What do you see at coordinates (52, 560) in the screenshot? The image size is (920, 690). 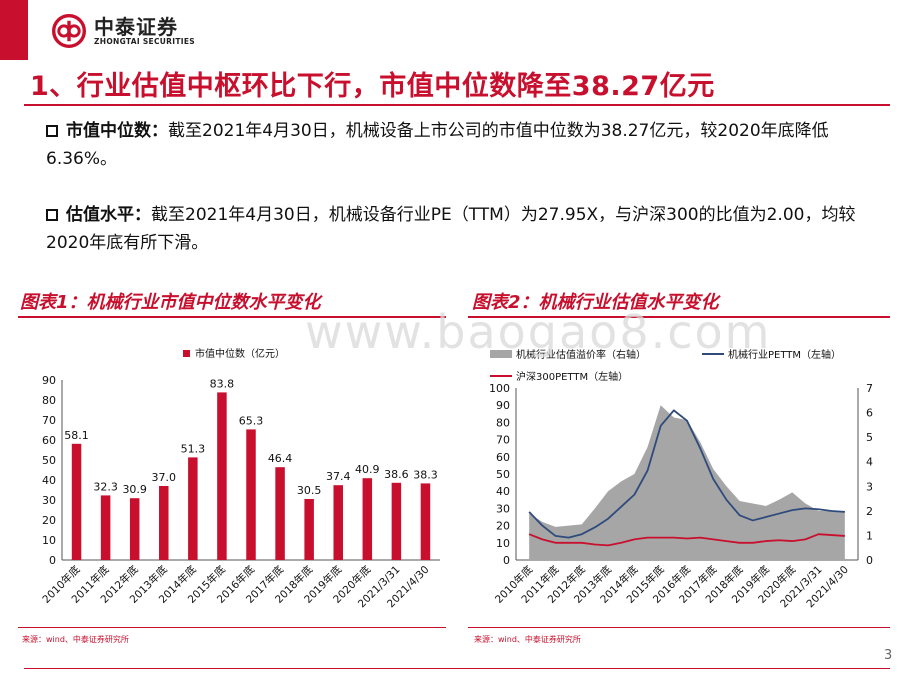 I see `y-tick-label: 0` at bounding box center [52, 560].